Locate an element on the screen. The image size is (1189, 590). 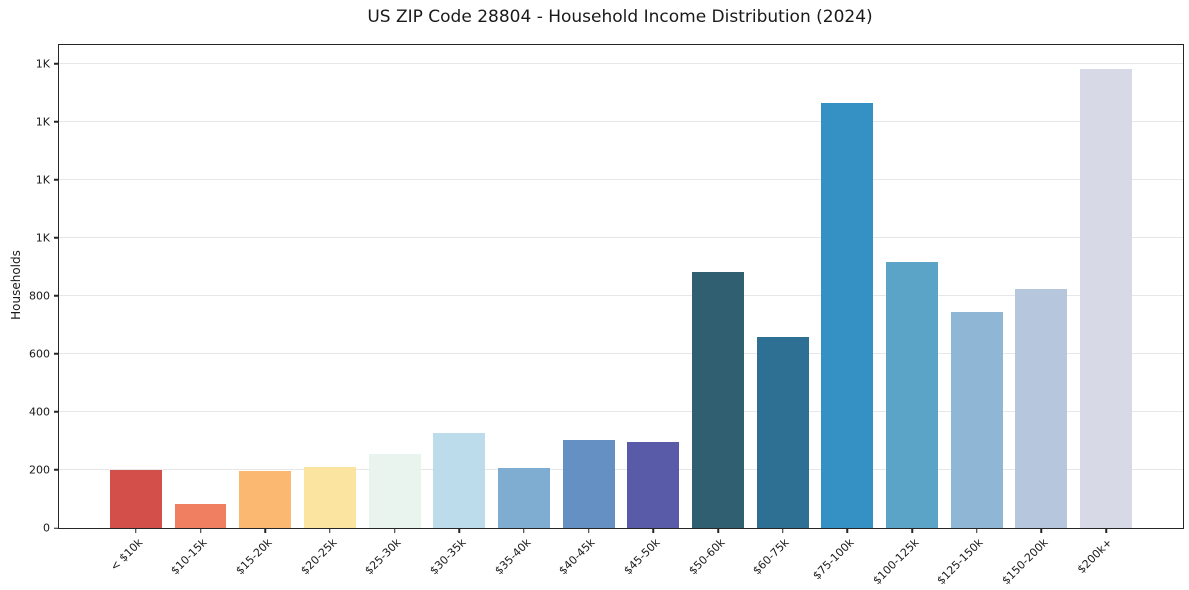
x-tick-label: $15-20k is located at coordinates (254, 557).